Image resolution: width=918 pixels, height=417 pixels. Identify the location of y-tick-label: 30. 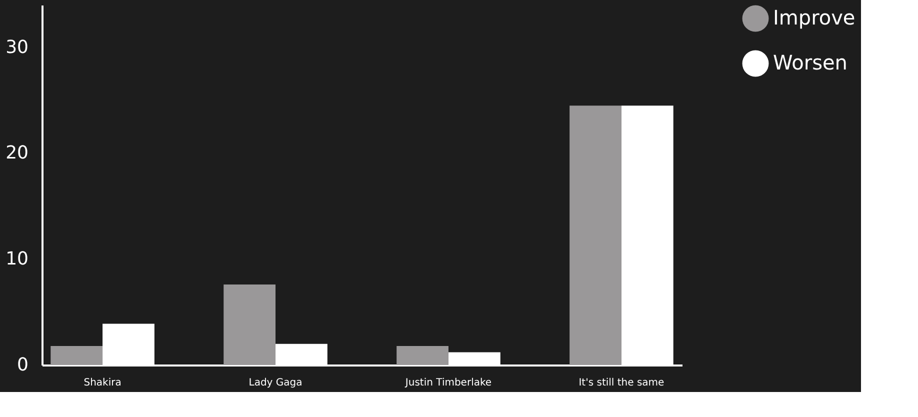
(17, 47).